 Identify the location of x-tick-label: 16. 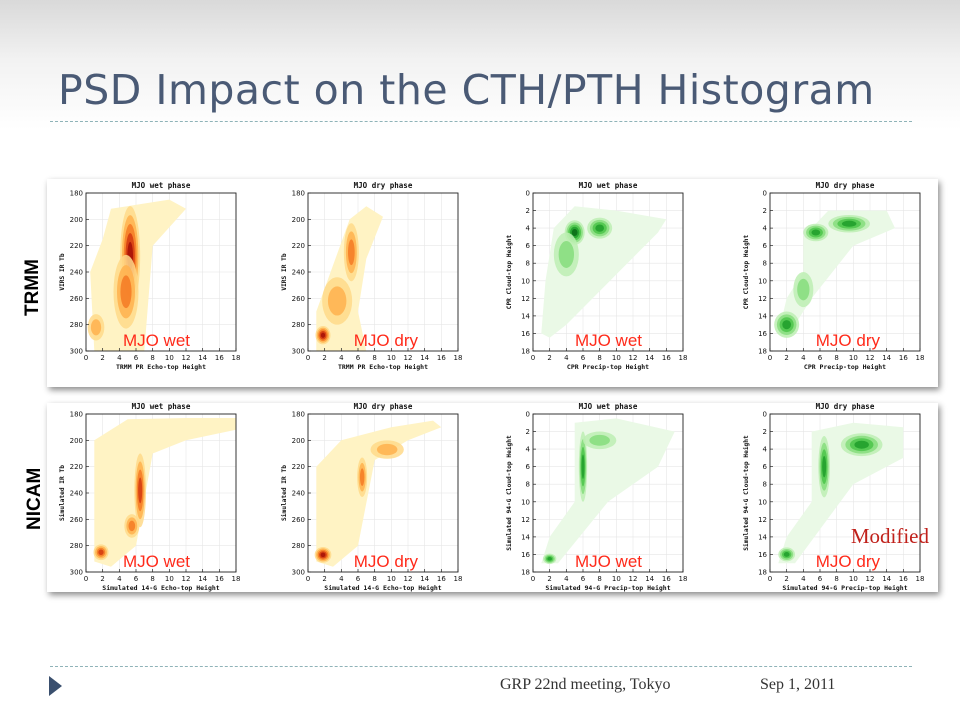
(441, 358).